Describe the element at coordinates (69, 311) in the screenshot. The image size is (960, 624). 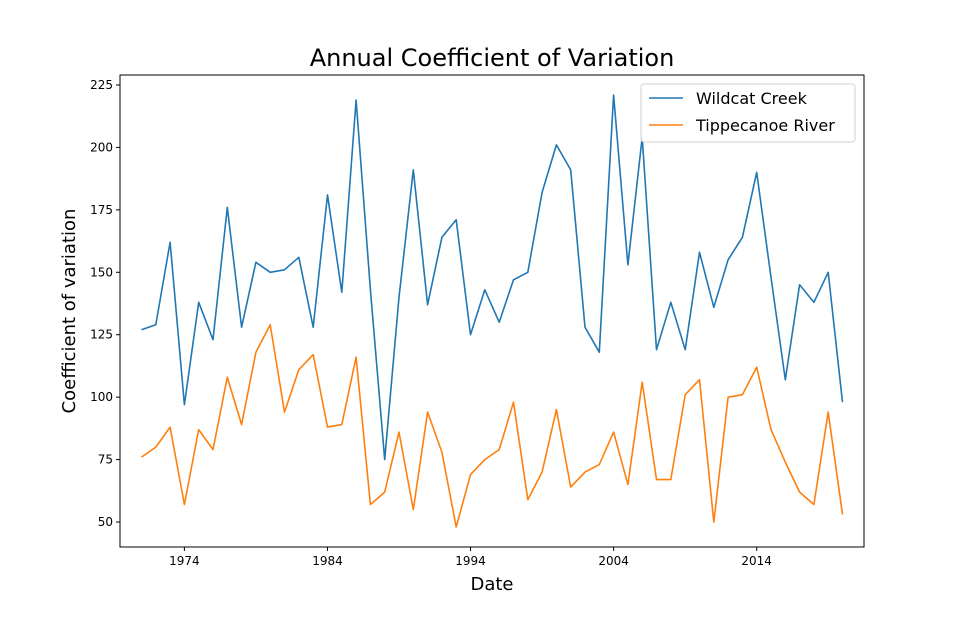
I see `y-axis-title: Coefficient of variation` at that location.